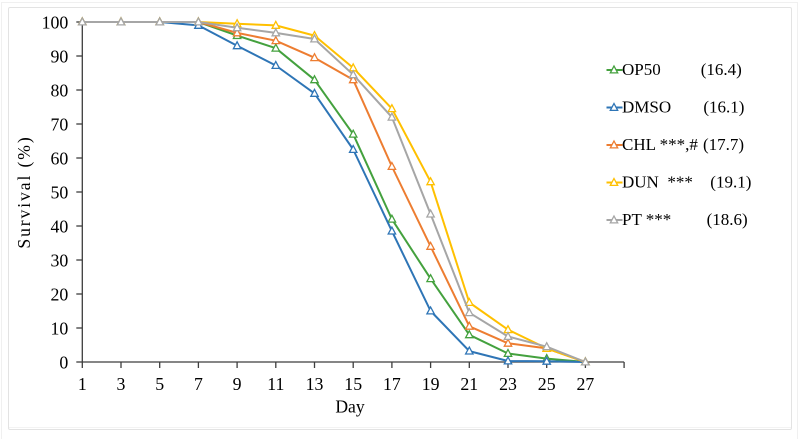  I want to click on svg-text: (16.1), so click(723, 107).